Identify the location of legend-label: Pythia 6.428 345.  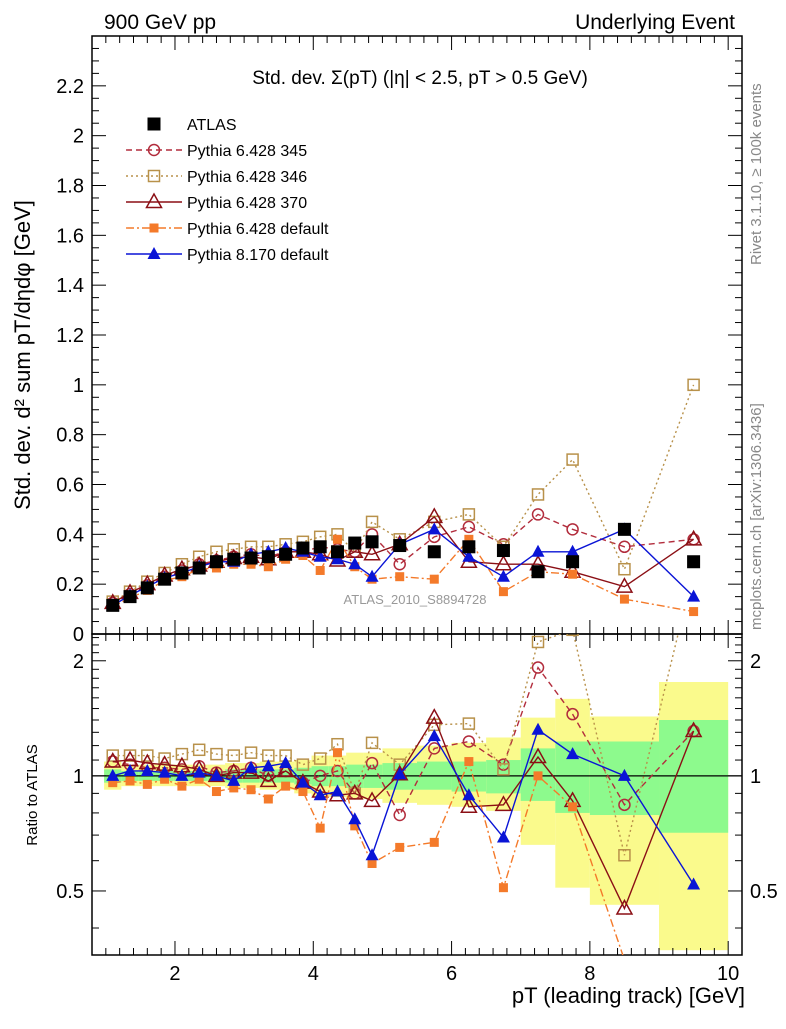
(247, 151).